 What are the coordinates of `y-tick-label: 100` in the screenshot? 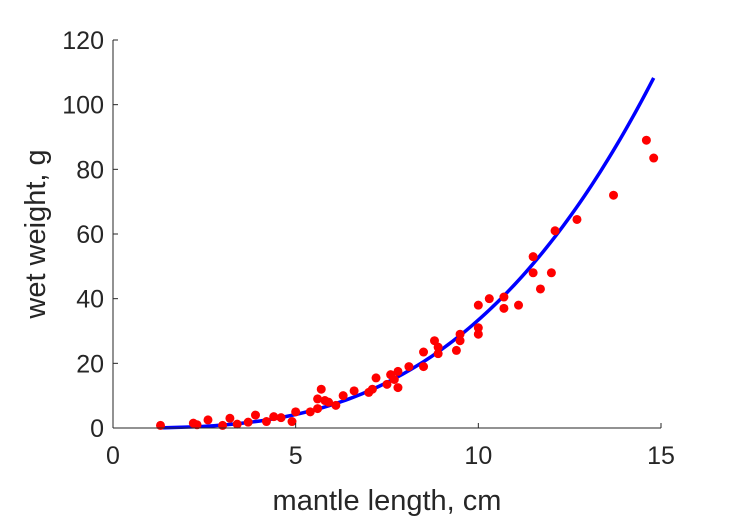 It's located at (83, 106).